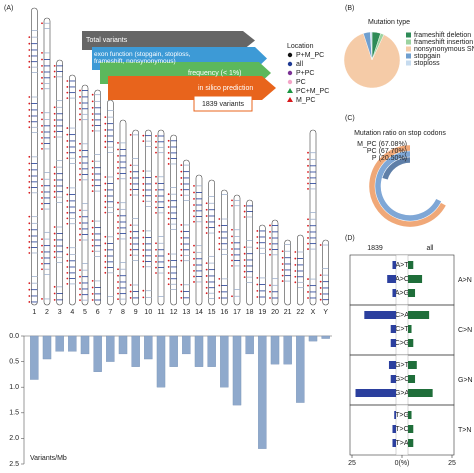 The image size is (474, 473). What do you see at coordinates (407, 186) in the screenshot?
I see `radial-bar` at bounding box center [407, 186].